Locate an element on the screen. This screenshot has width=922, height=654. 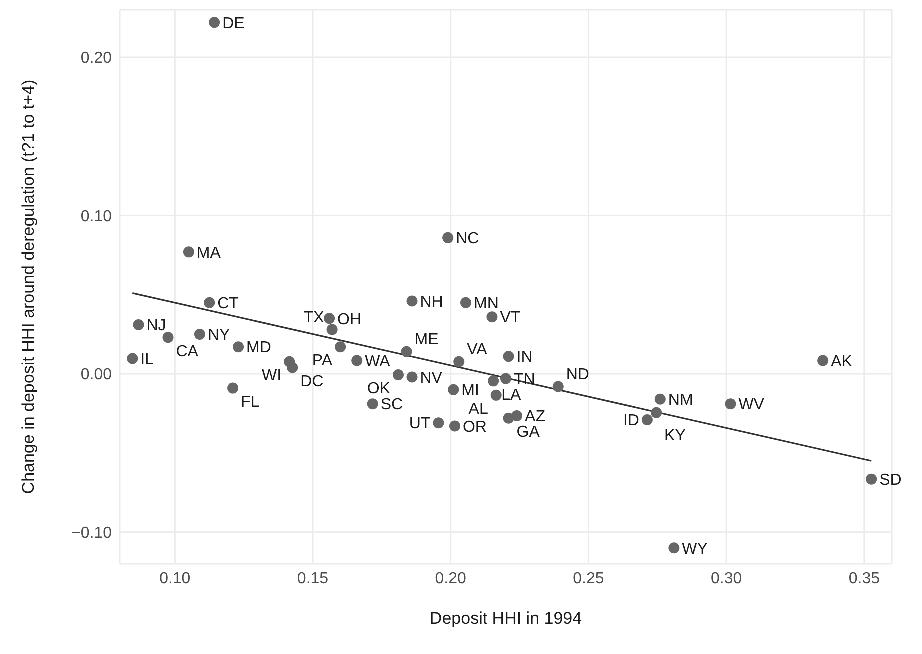
data-label: WI is located at coordinates (272, 375).